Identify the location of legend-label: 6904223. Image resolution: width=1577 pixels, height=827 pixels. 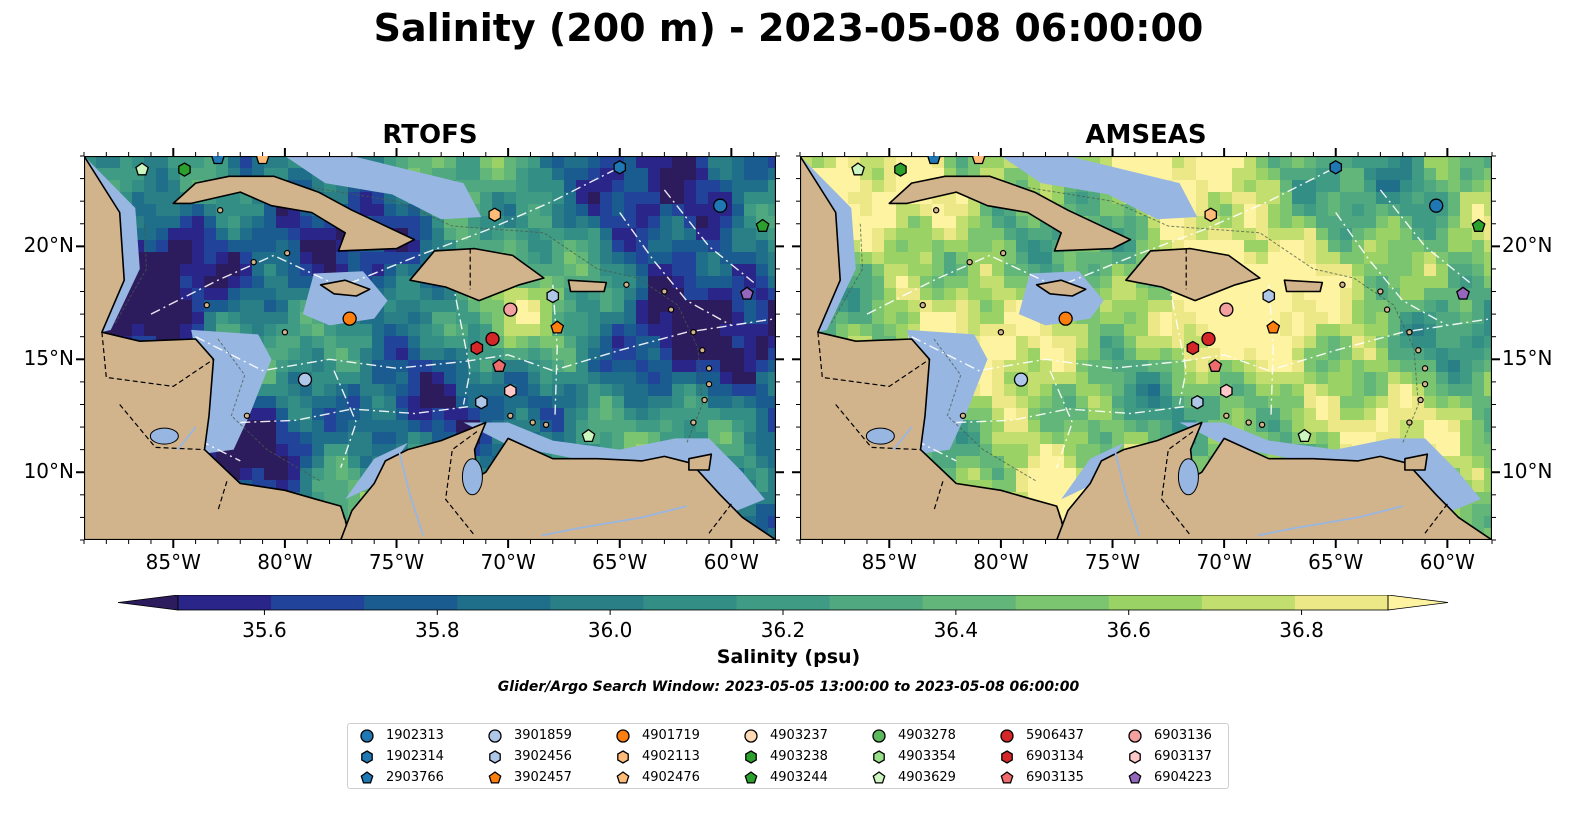
(1183, 777).